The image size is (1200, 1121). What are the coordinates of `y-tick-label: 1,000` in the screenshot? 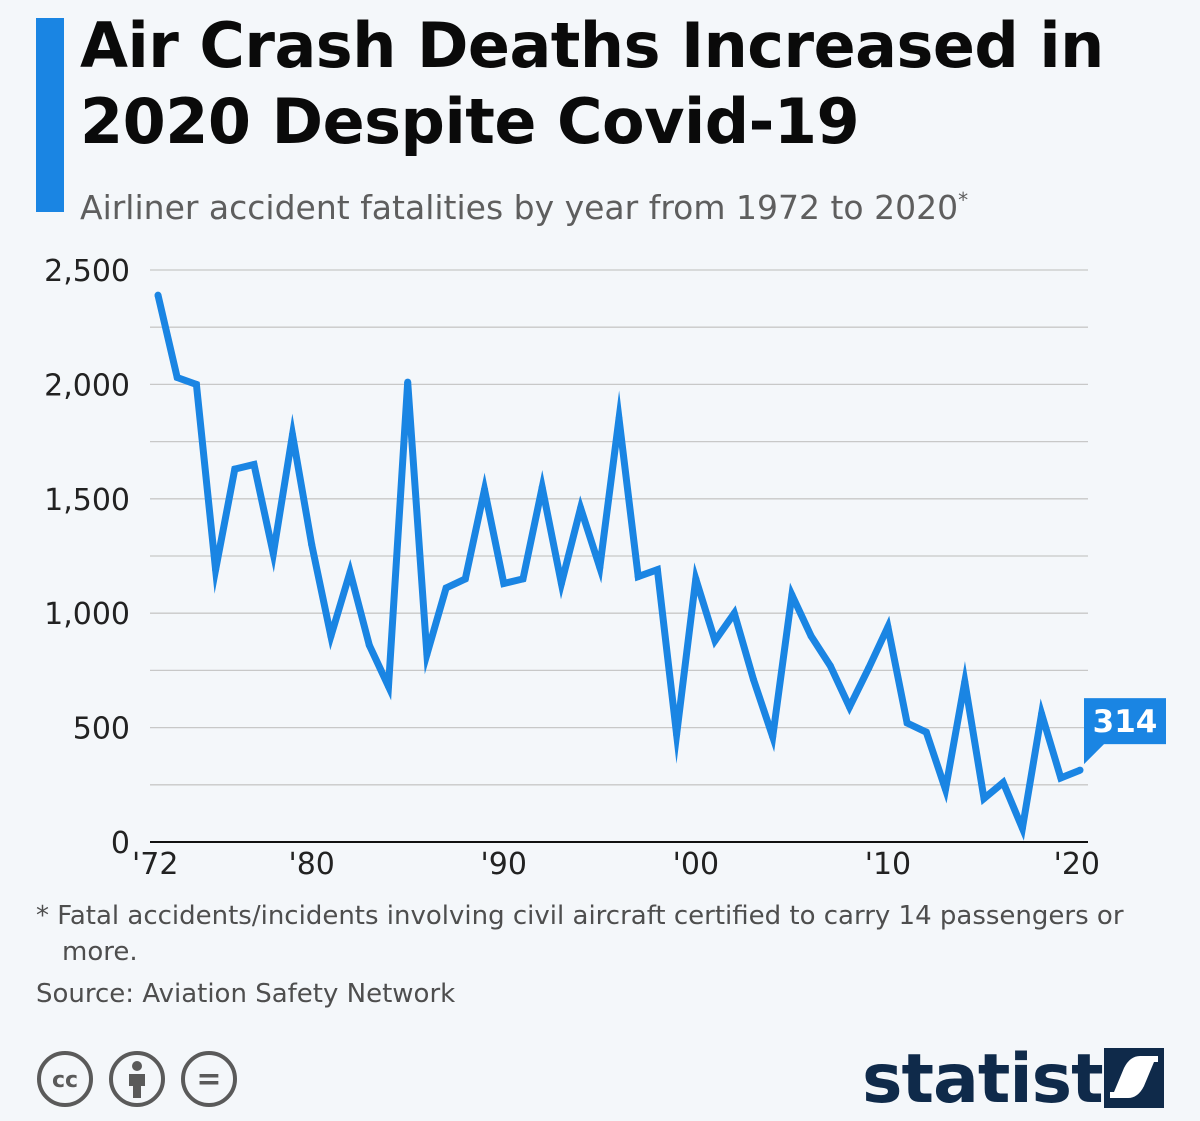 It's located at (87, 614).